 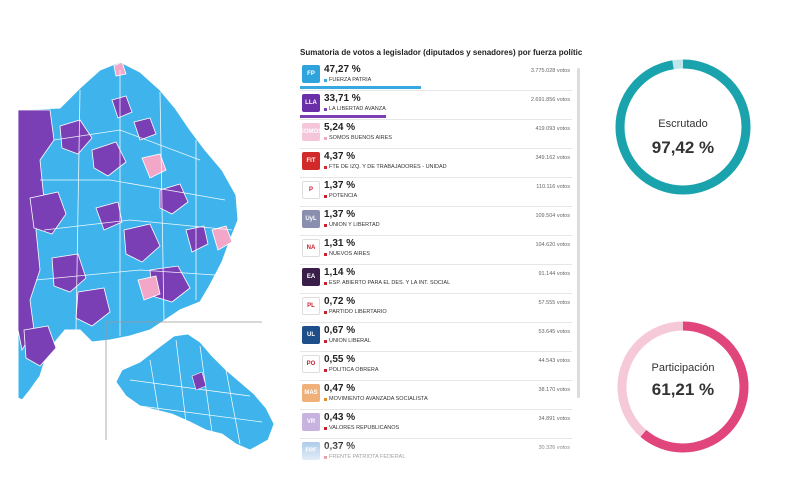 What do you see at coordinates (311, 393) in the screenshot?
I see `party-logo-icon: MAS` at bounding box center [311, 393].